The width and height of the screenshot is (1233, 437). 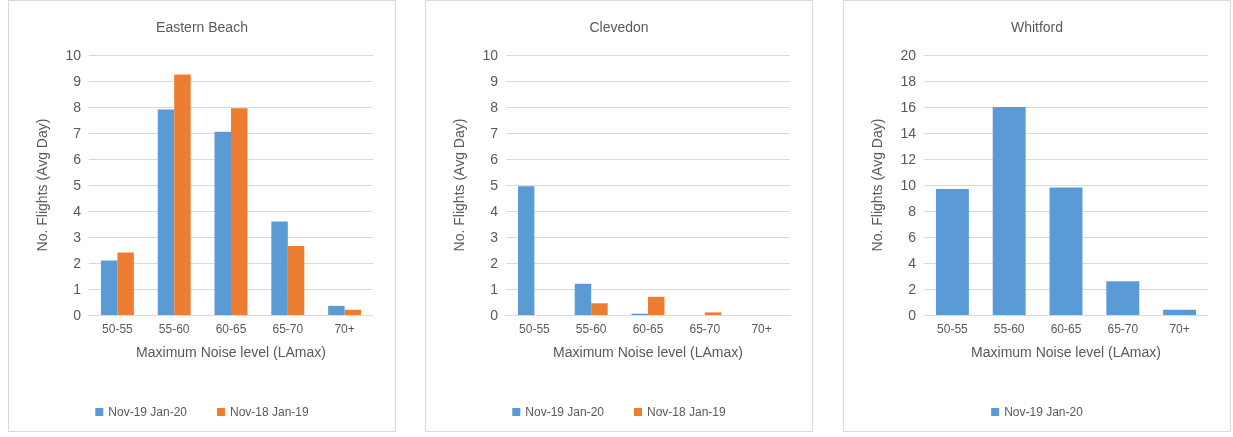 What do you see at coordinates (908, 133) in the screenshot?
I see `y-tick-label: 14` at bounding box center [908, 133].